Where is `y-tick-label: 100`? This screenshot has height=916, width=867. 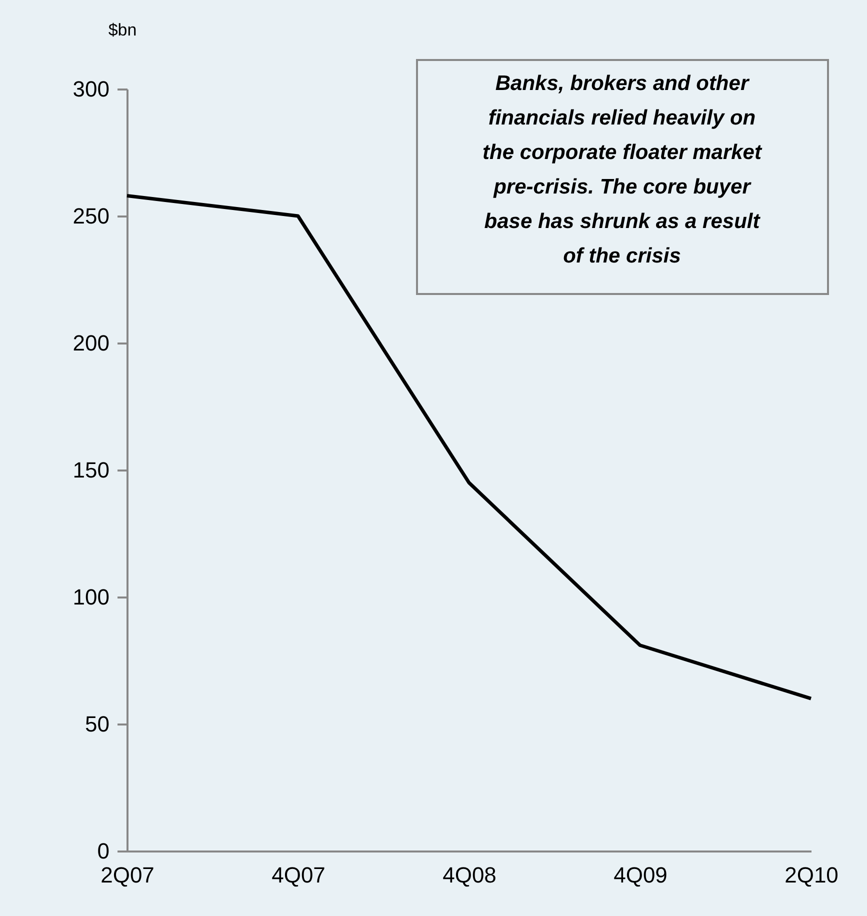 y-tick-label: 100 is located at coordinates (91, 597).